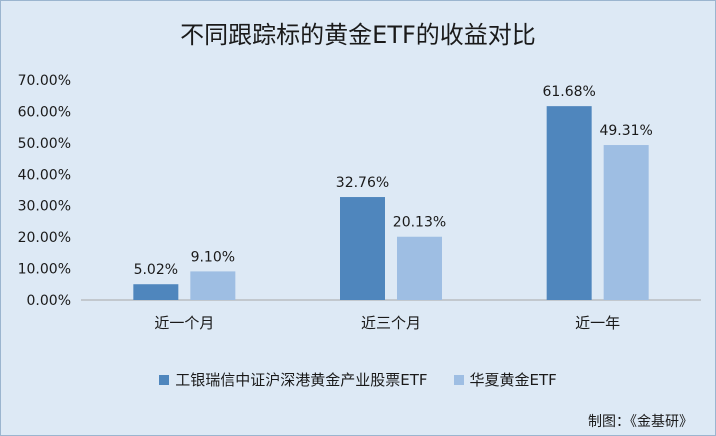 The height and width of the screenshot is (436, 716). What do you see at coordinates (44, 81) in the screenshot?
I see `y-tick-label: 70.00%` at bounding box center [44, 81].